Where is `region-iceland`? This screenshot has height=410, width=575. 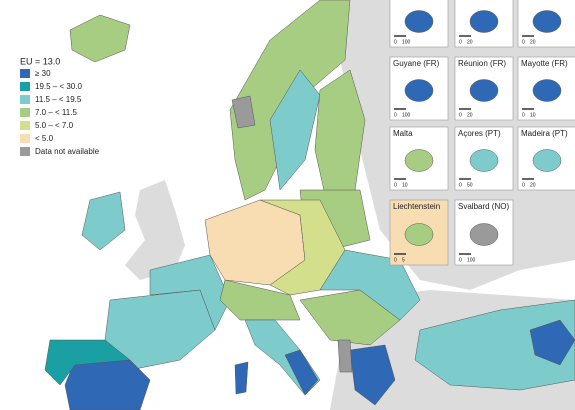 region-iceland is located at coordinates (100, 38).